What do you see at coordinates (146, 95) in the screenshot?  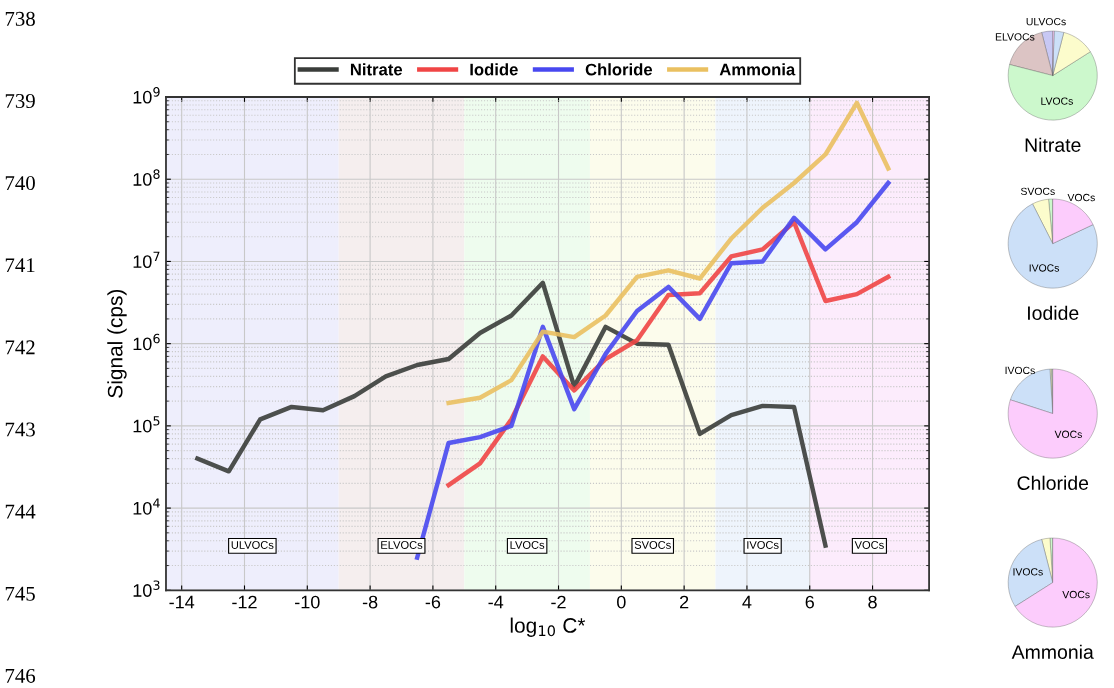 I see `y-tick-label: 10$^{9}$` at bounding box center [146, 95].